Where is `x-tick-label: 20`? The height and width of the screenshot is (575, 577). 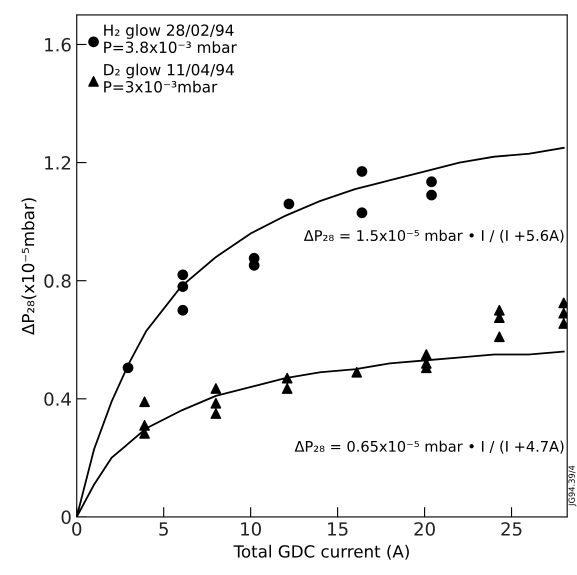
x-tick-label: 20 is located at coordinates (424, 529).